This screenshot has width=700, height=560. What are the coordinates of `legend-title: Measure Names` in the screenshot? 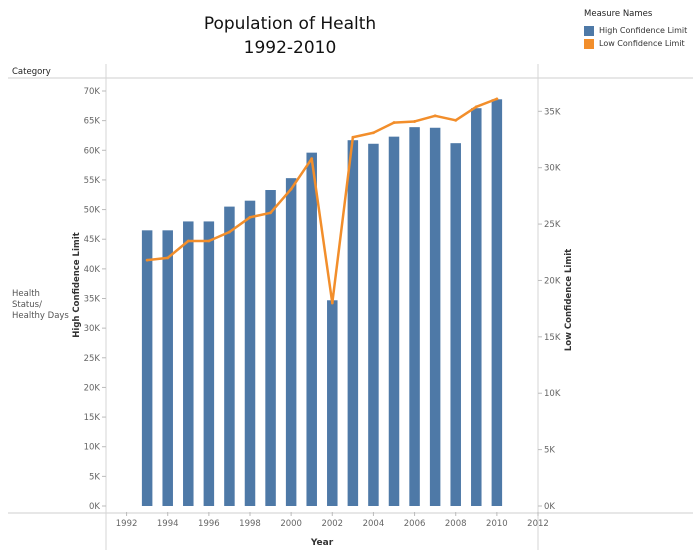 It's located at (618, 14).